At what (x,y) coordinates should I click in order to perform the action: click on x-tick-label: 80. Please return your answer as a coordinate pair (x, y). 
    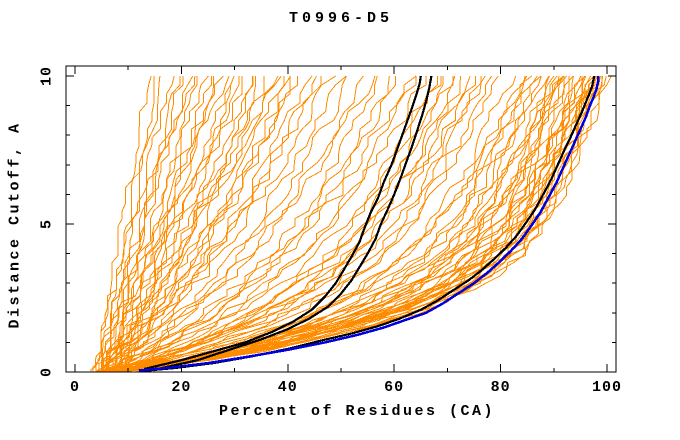
    Looking at the image, I should click on (500, 387).